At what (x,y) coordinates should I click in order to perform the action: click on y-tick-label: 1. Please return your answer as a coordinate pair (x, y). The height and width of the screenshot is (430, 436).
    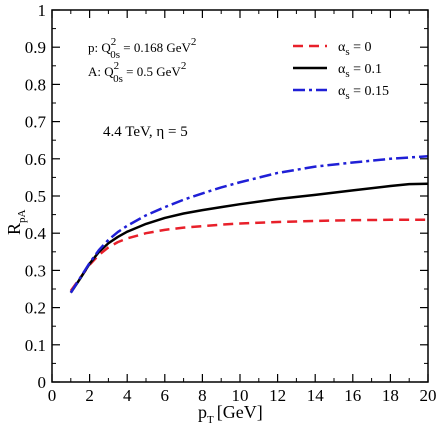
    Looking at the image, I should click on (42, 10).